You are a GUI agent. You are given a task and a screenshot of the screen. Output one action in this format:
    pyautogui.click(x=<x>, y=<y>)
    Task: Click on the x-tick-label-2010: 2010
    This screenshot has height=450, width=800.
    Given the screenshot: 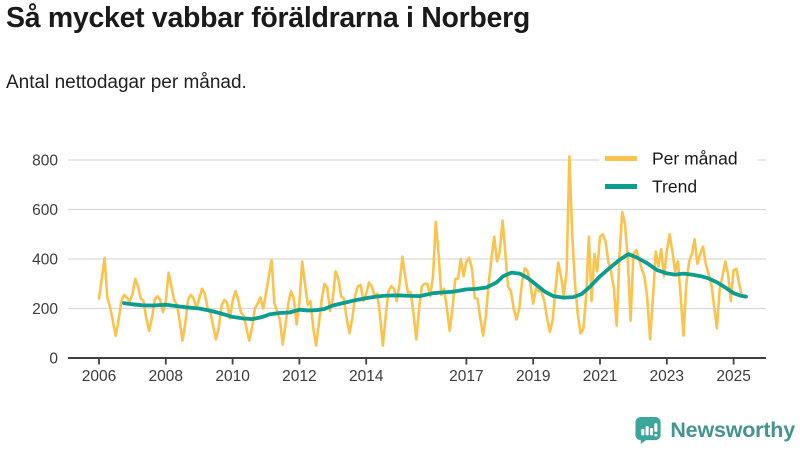 What is the action you would take?
    pyautogui.click(x=232, y=376)
    